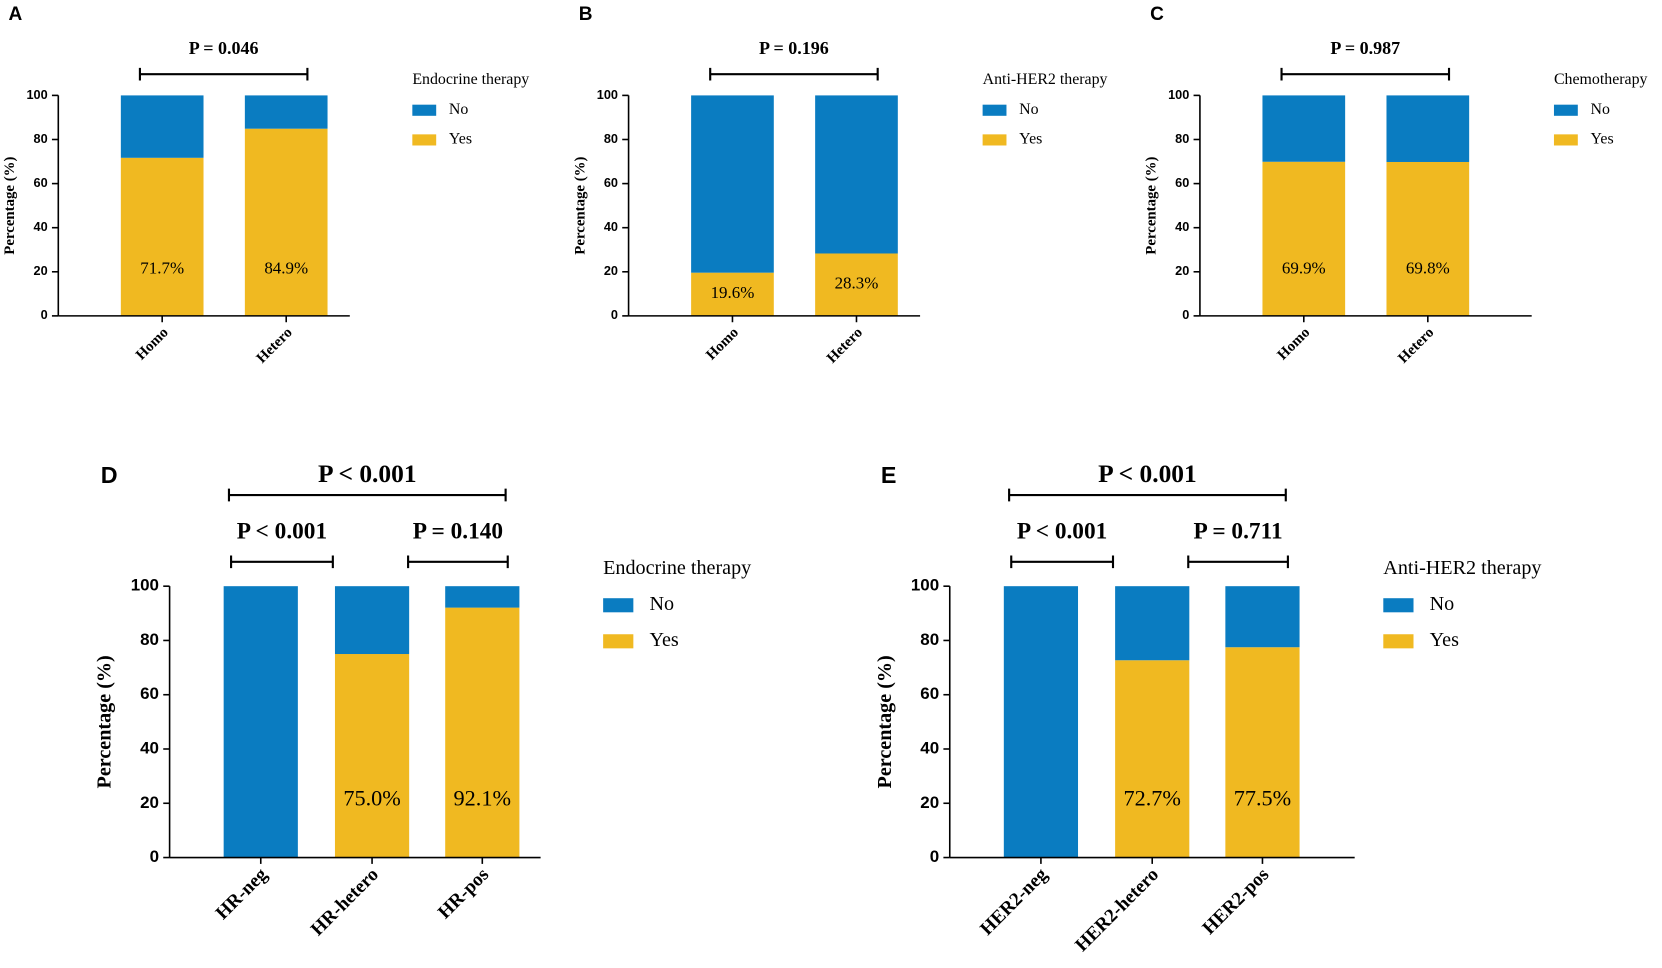 The width and height of the screenshot is (1662, 968). What do you see at coordinates (1365, 48) in the screenshot?
I see `p-value: P = 0.987` at bounding box center [1365, 48].